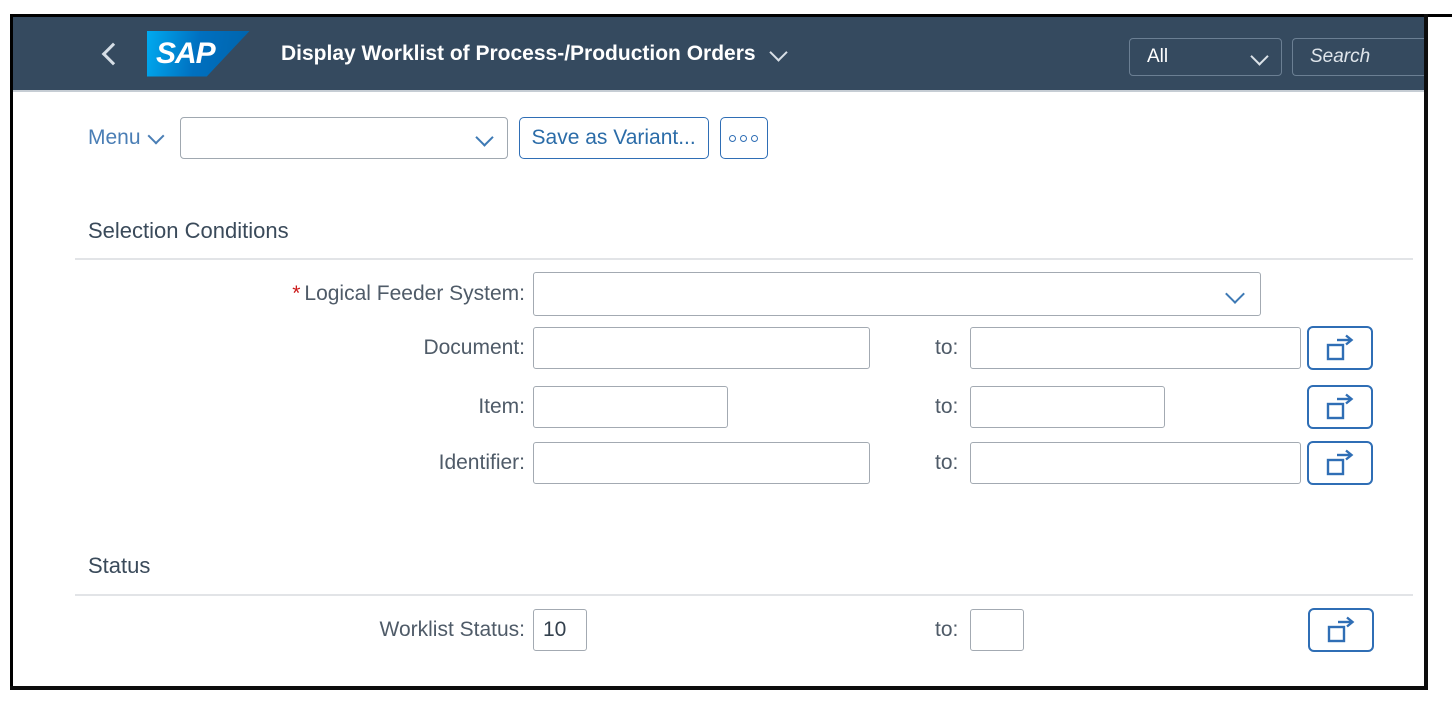 The image size is (1452, 705). I want to click on menu-button-label: Menu, so click(114, 137).